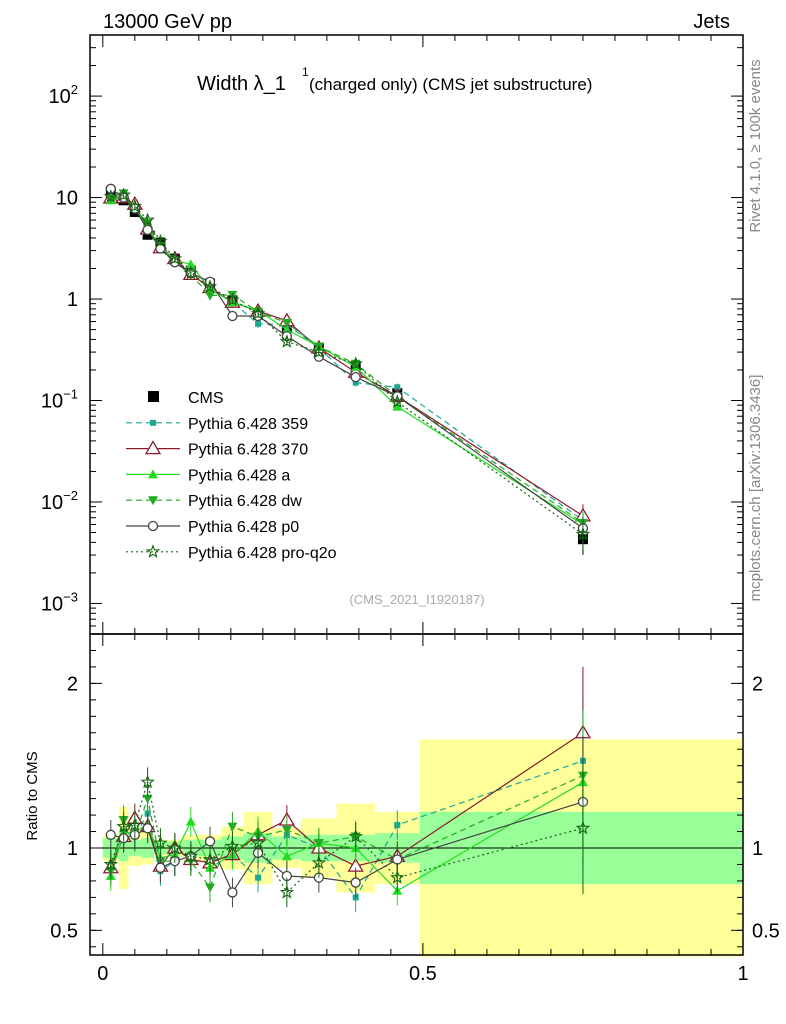 The height and width of the screenshot is (1024, 786). Describe the element at coordinates (416, 599) in the screenshot. I see `watermark: (CMS_2021_I1920187)` at that location.